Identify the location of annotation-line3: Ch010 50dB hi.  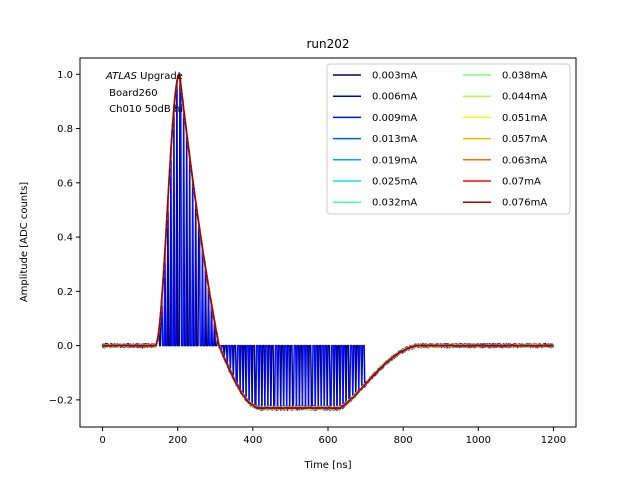
(144, 109).